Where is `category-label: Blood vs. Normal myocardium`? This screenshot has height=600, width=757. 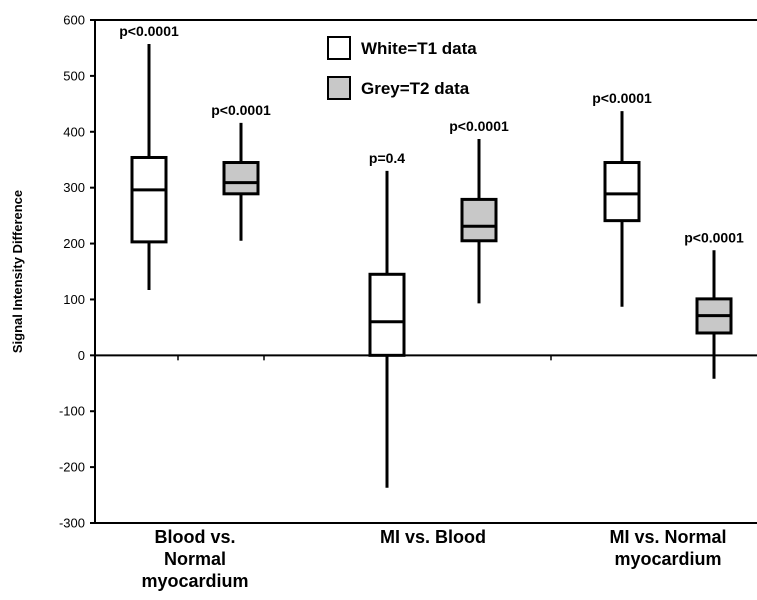 category-label: Blood vs. Normal myocardium is located at coordinates (194, 559).